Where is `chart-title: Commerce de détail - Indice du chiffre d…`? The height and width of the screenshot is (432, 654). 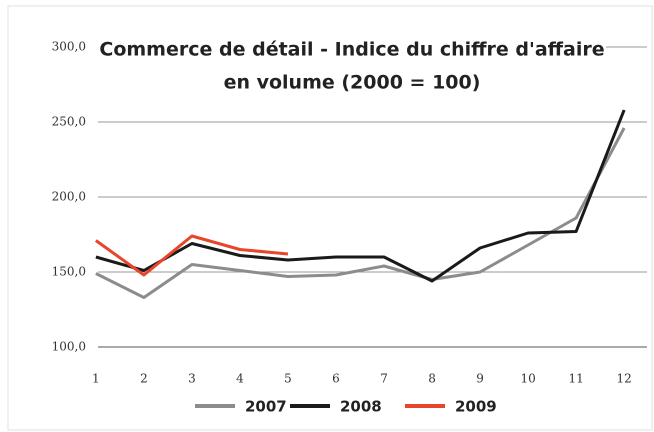 chart-title: Commerce de détail - Indice du chiffre d… is located at coordinates (351, 50).